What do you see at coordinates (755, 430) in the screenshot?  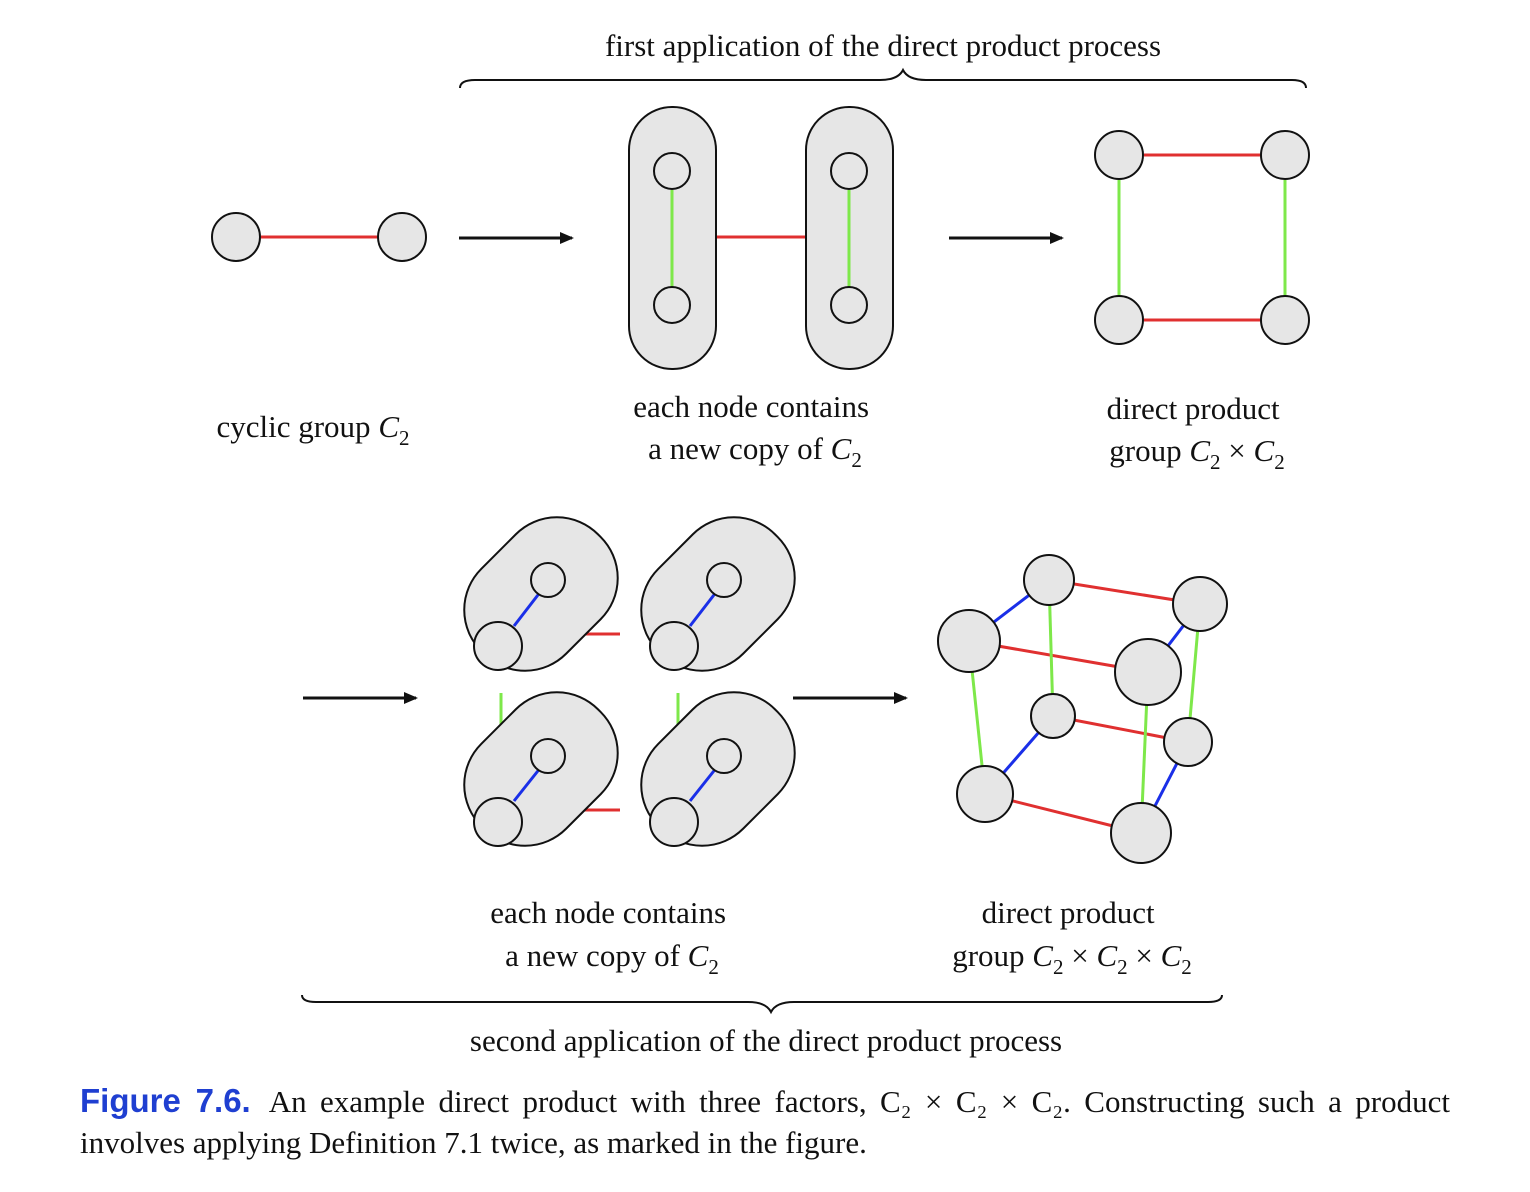 I see `label-each-node-1: each node contains a new copy of C2` at bounding box center [755, 430].